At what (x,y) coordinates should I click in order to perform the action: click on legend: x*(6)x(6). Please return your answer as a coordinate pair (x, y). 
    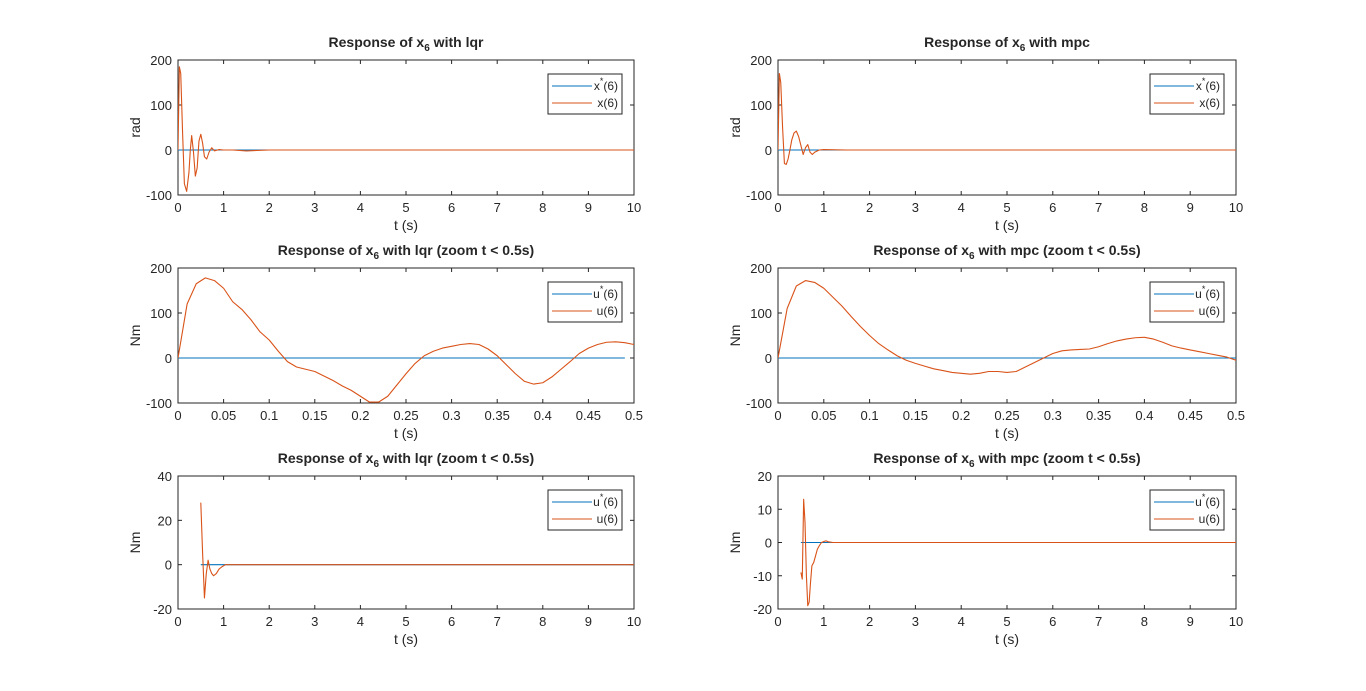
    Looking at the image, I should click on (1187, 94).